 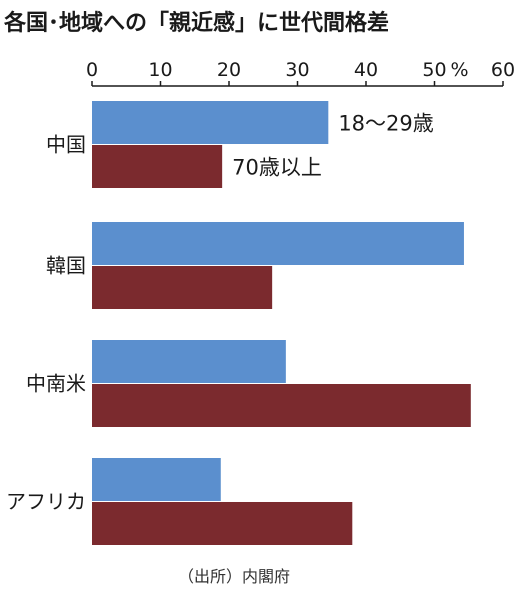 What do you see at coordinates (66, 266) in the screenshot?
I see `category-label: 韓国` at bounding box center [66, 266].